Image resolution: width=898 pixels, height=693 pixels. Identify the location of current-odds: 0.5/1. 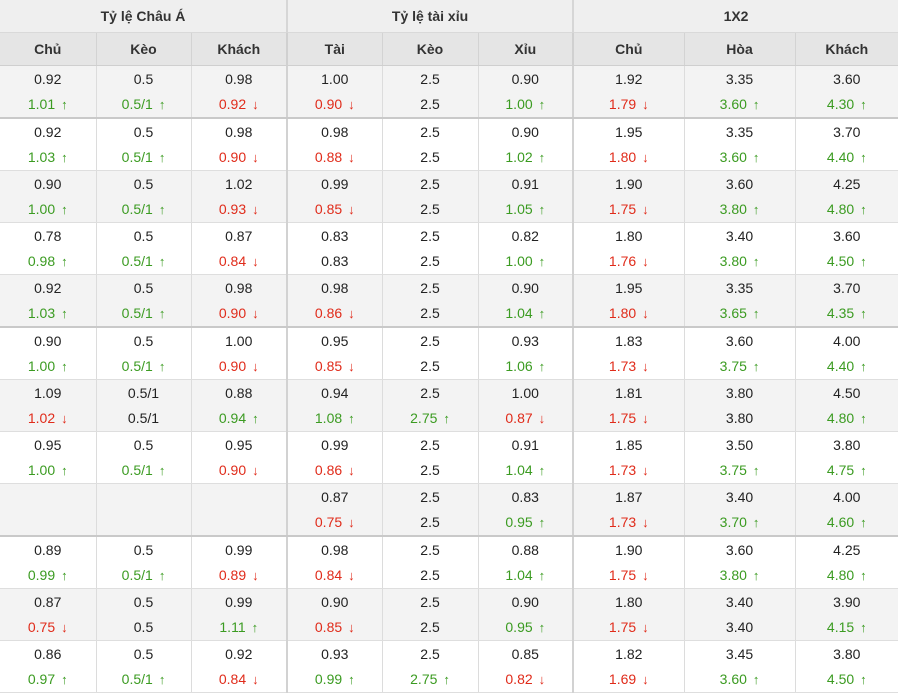
(144, 418).